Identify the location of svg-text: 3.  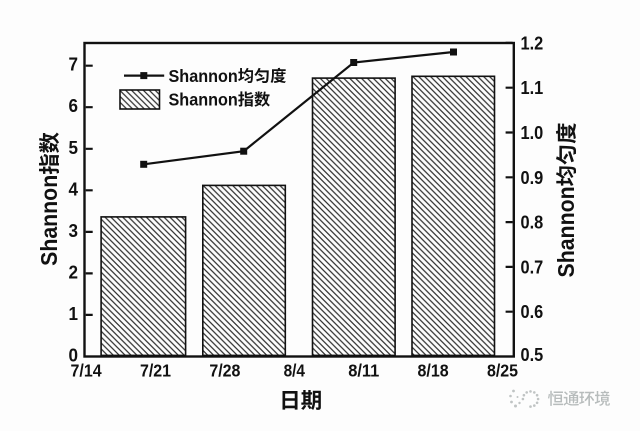
(74, 231).